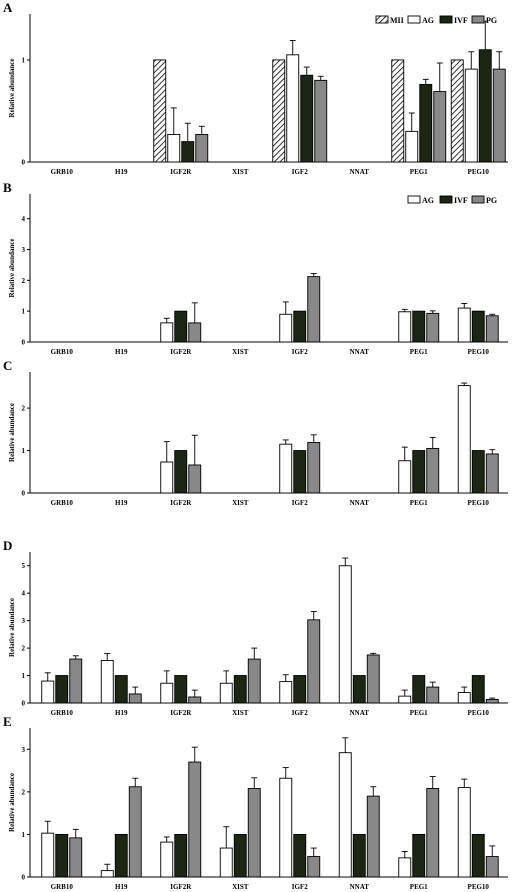 The image size is (514, 892). I want to click on bar-ag-xist, so click(226, 693).